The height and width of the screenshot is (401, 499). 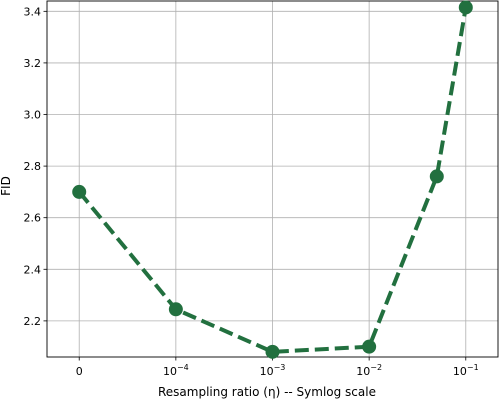 What do you see at coordinates (369, 370) in the screenshot?
I see `x-tick-label: 10⁻²` at bounding box center [369, 370].